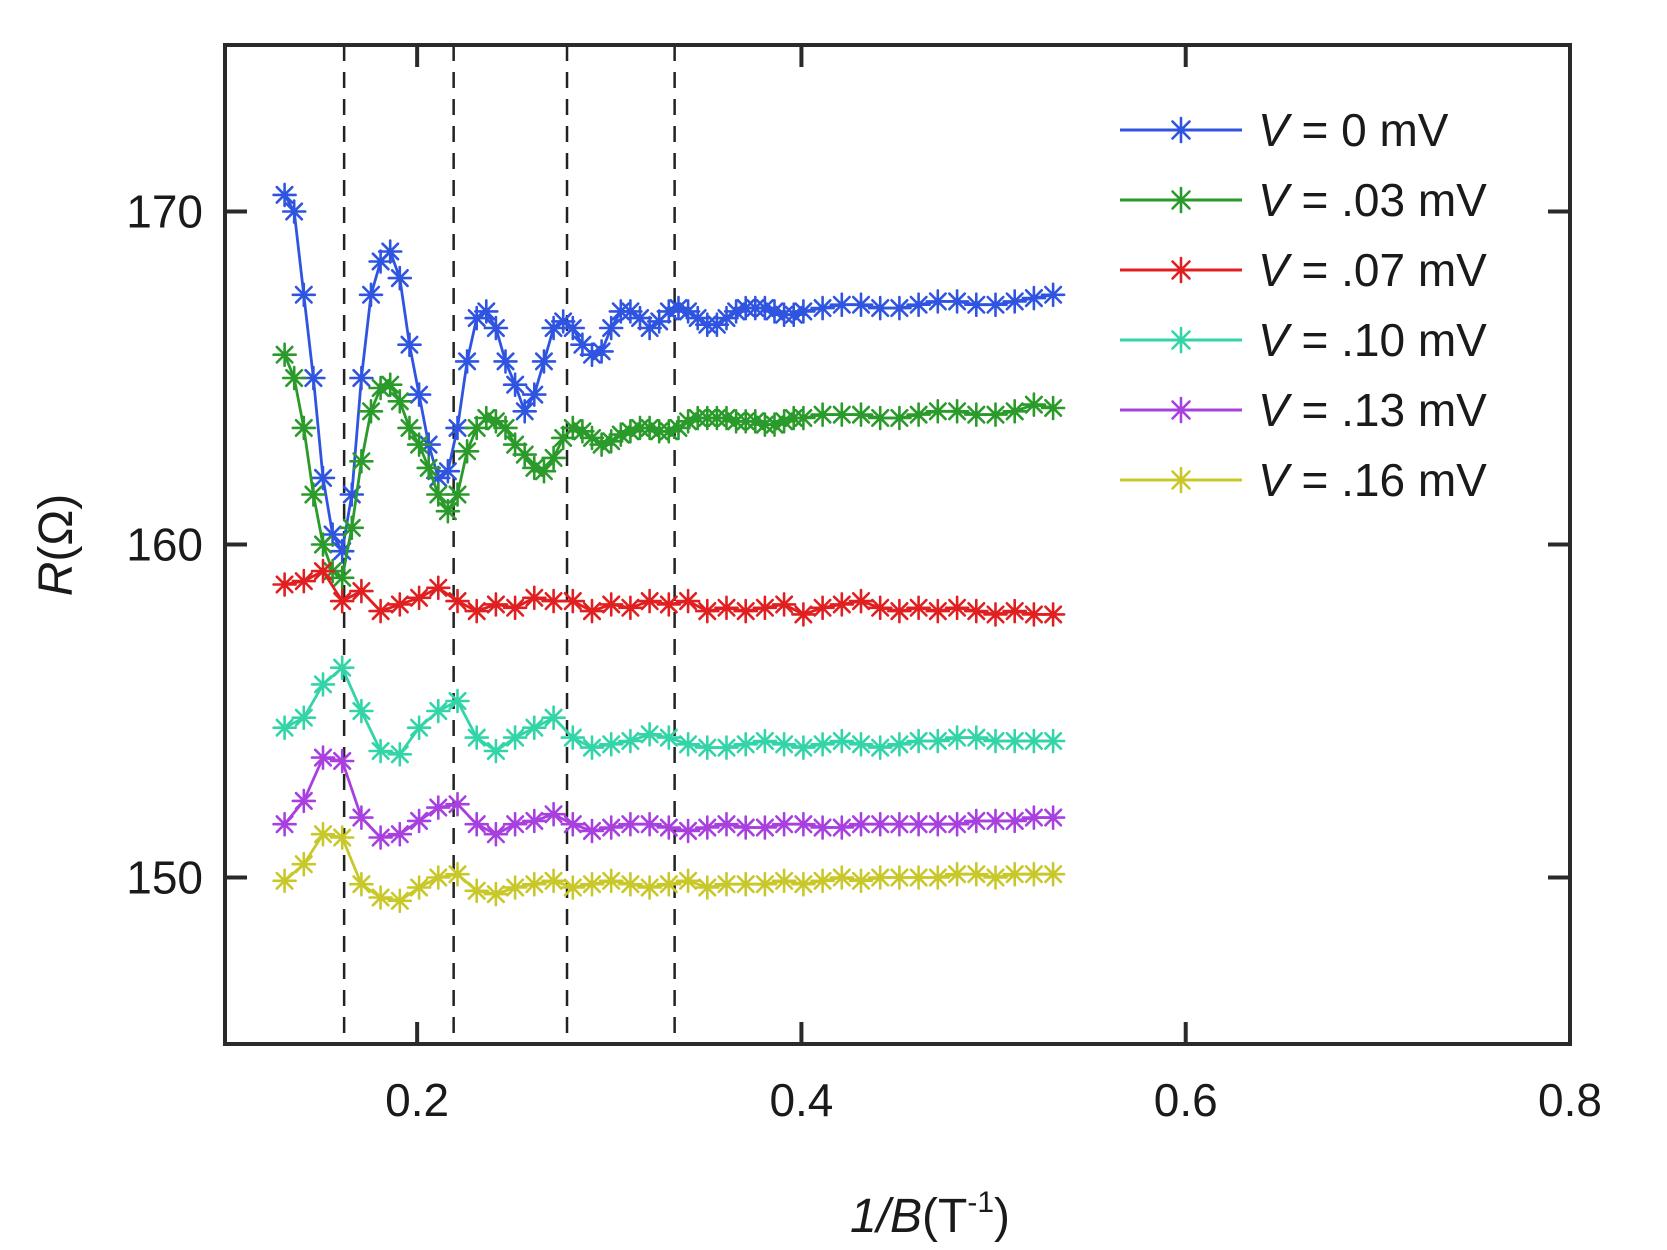 This screenshot has height=1250, width=1667. I want to click on legend-swatch-marker, so click(1181, 130).